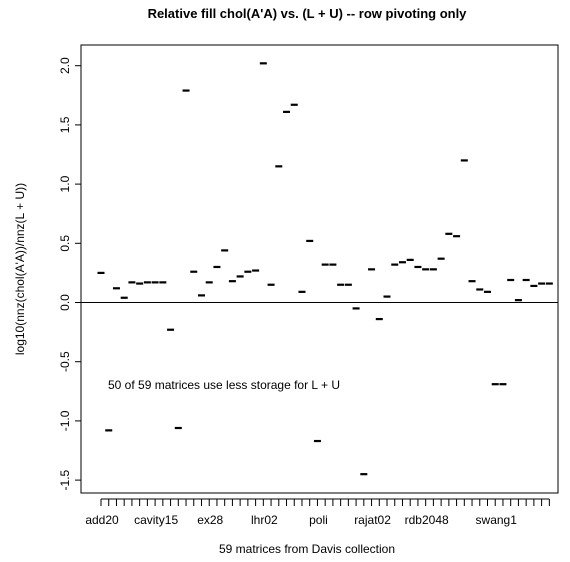 Image resolution: width=570 pixels, height=562 pixels. I want to click on x-tick-label: poli, so click(318, 520).